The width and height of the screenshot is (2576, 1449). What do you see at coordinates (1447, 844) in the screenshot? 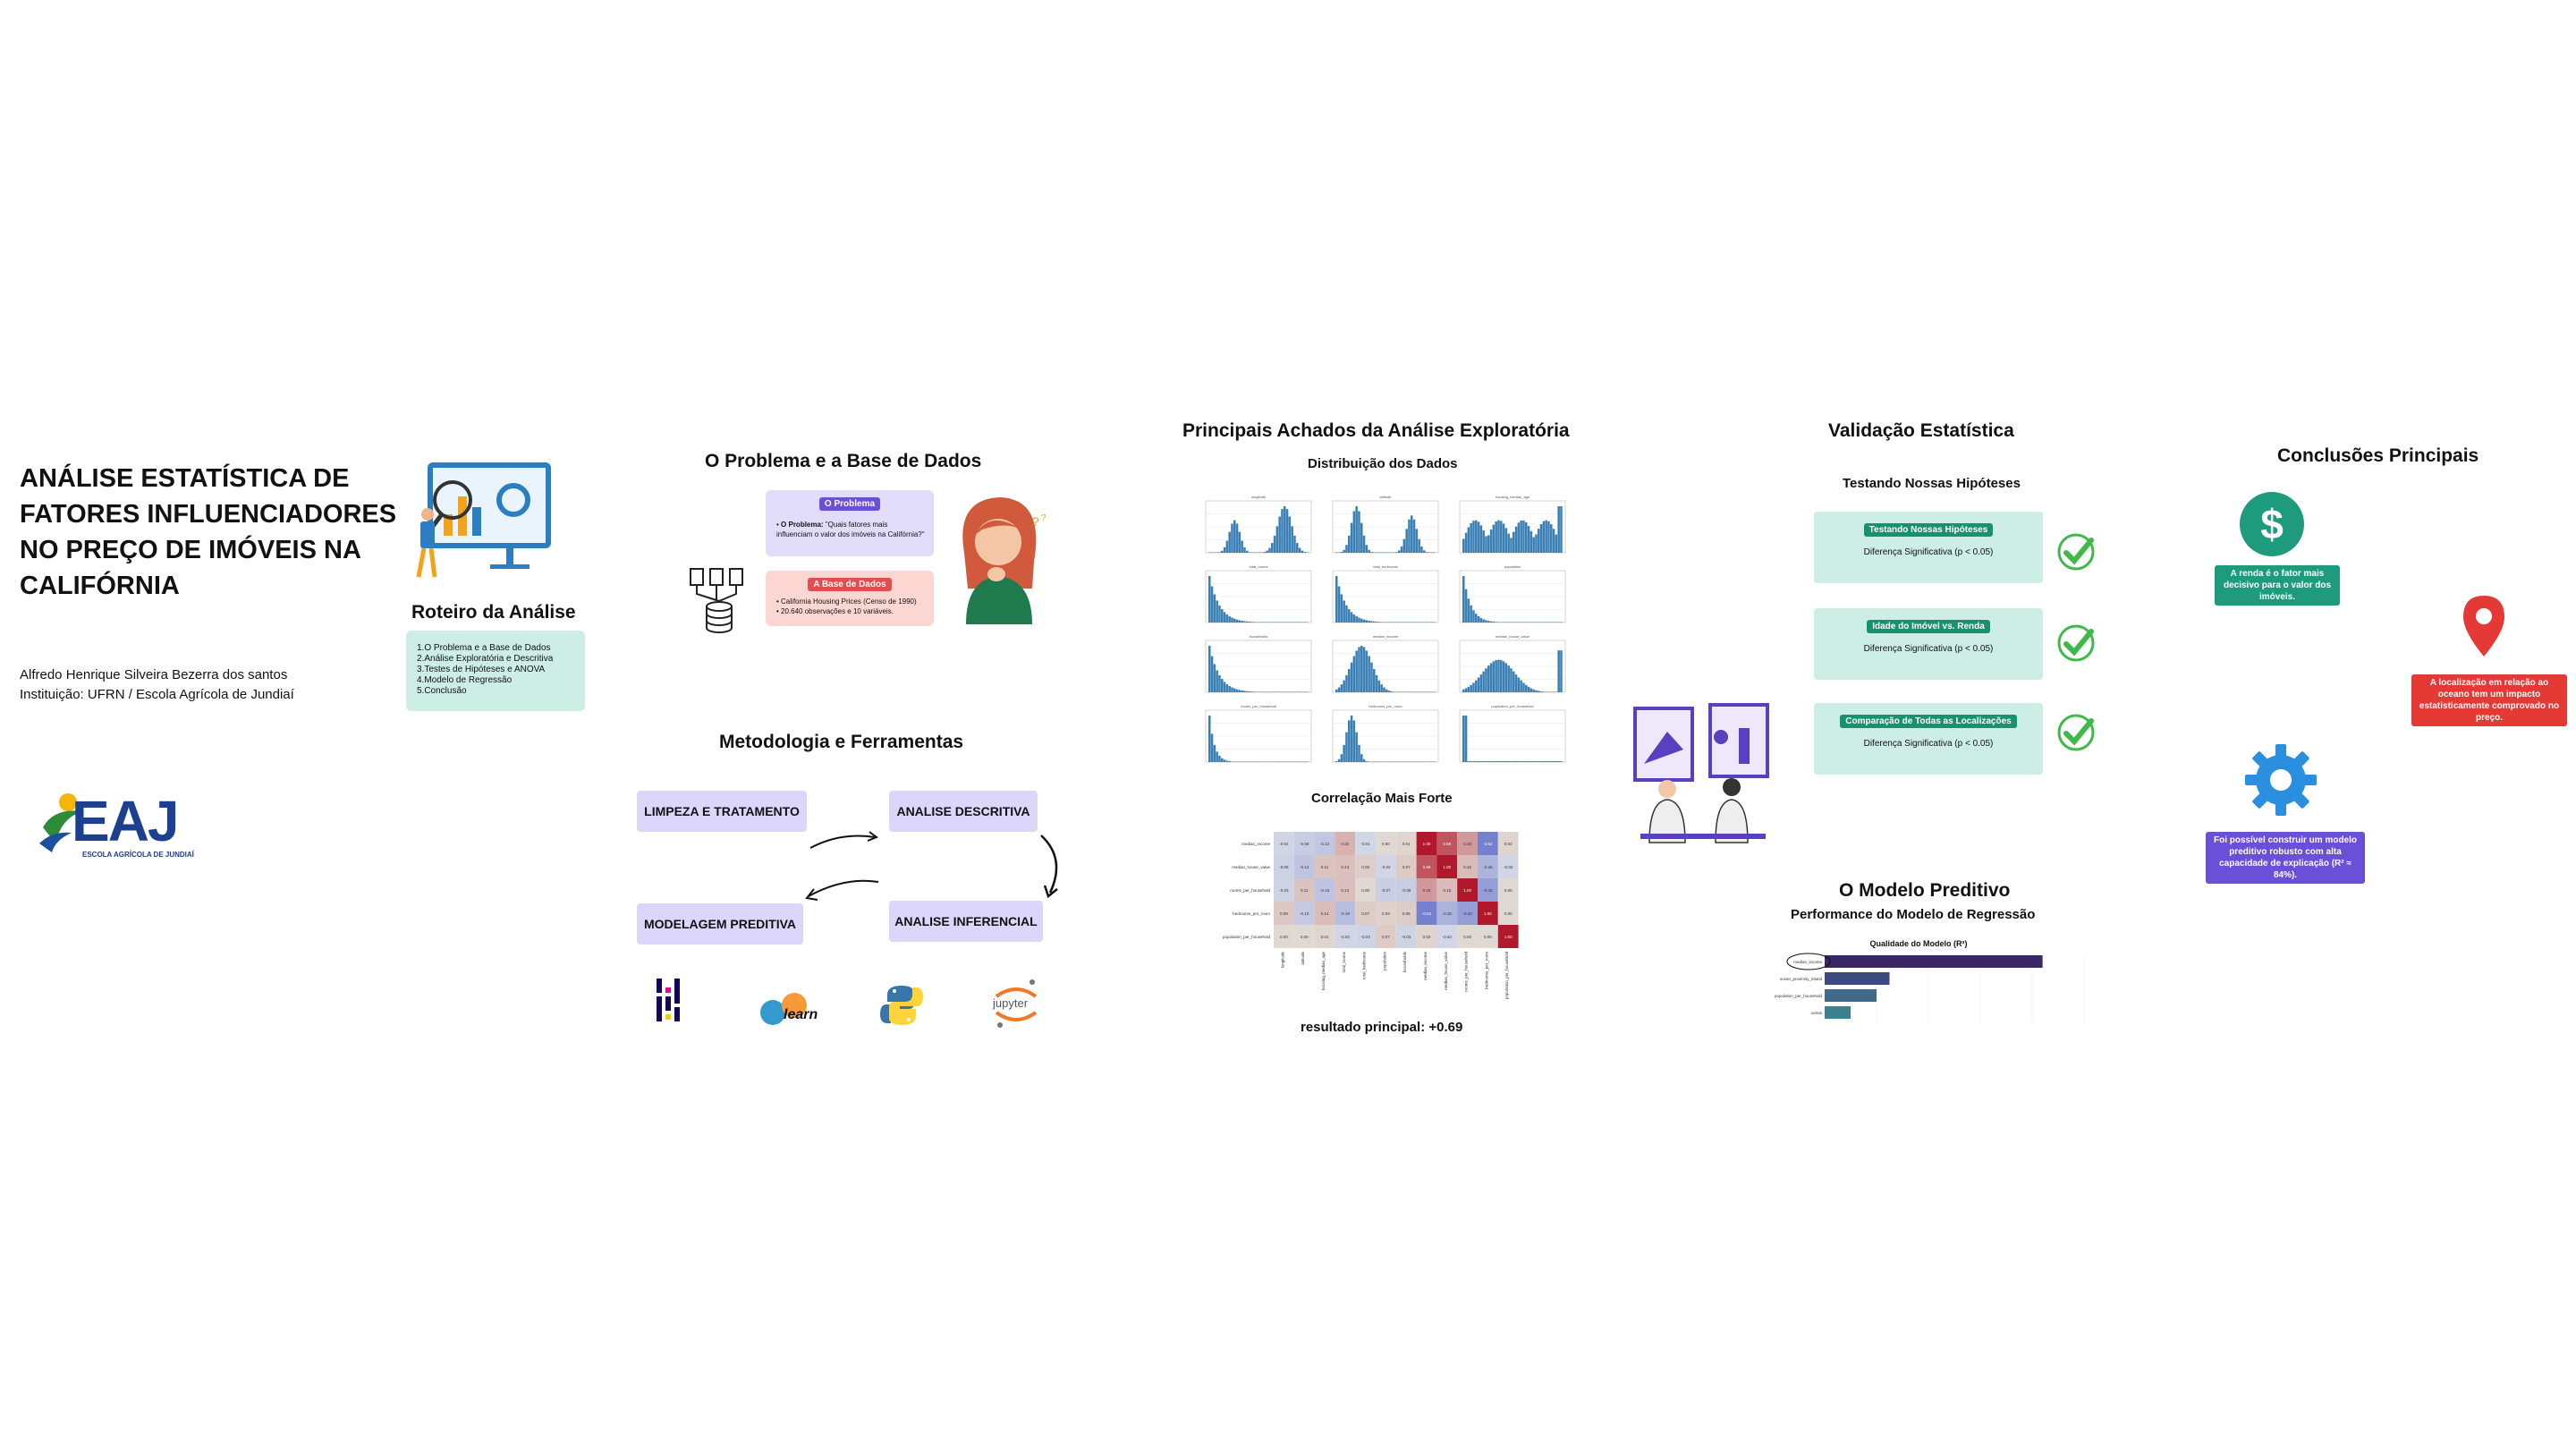
I see `heatmap-value: 0.69` at bounding box center [1447, 844].